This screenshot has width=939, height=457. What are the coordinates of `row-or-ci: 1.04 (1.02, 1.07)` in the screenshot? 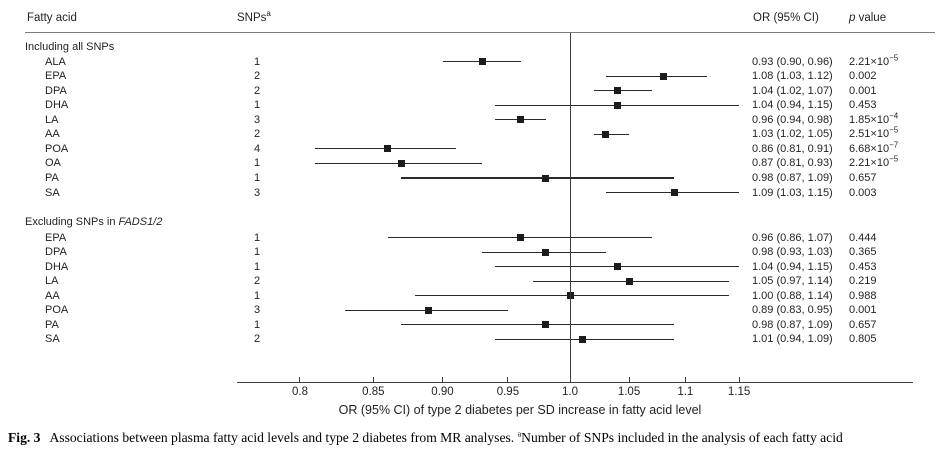 It's located at (792, 90).